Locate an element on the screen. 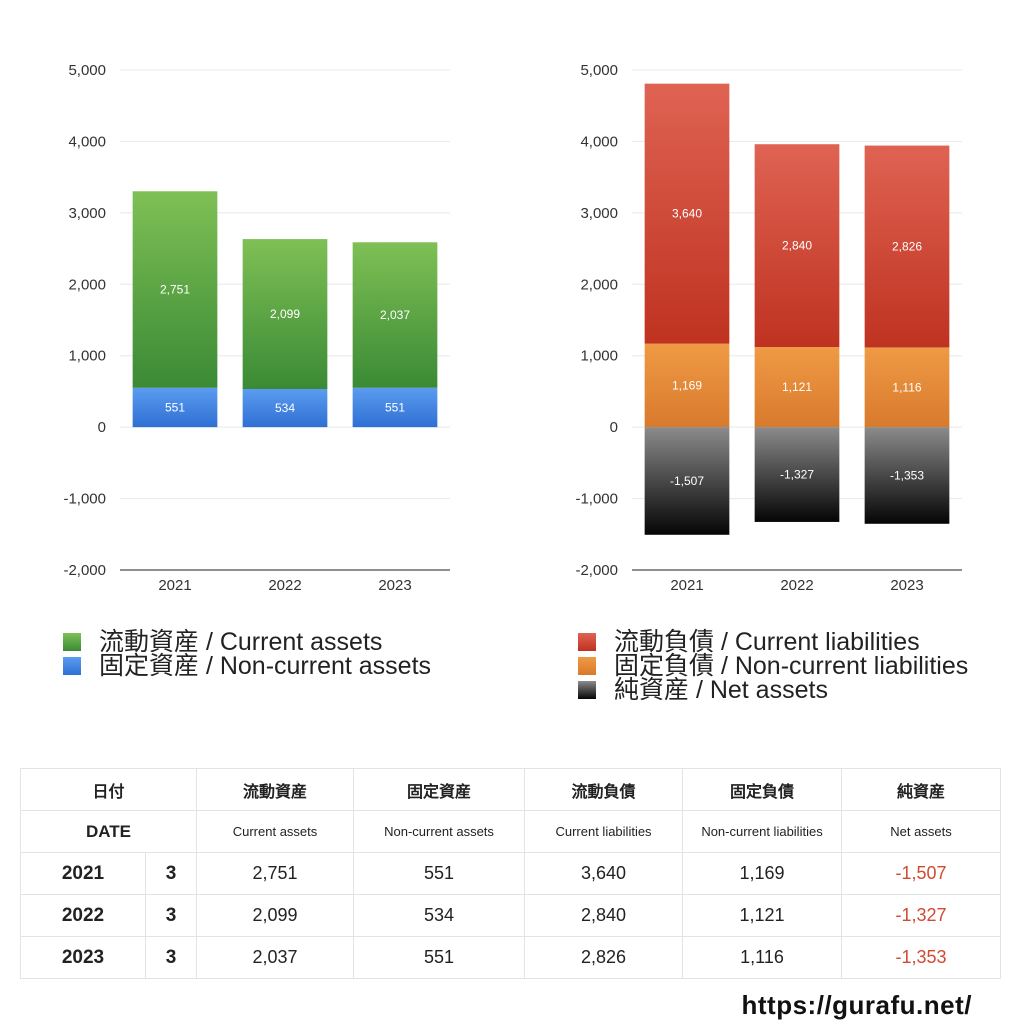  bar-current-liabilities-2021 is located at coordinates (687, 213).